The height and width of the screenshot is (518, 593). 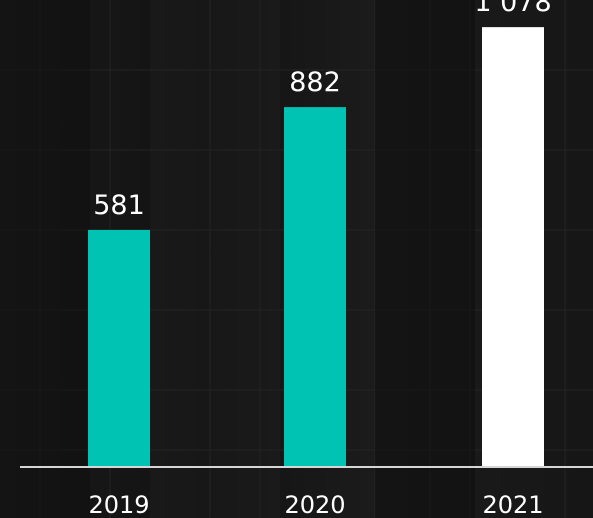 What do you see at coordinates (315, 82) in the screenshot?
I see `data-label-2020: 882` at bounding box center [315, 82].